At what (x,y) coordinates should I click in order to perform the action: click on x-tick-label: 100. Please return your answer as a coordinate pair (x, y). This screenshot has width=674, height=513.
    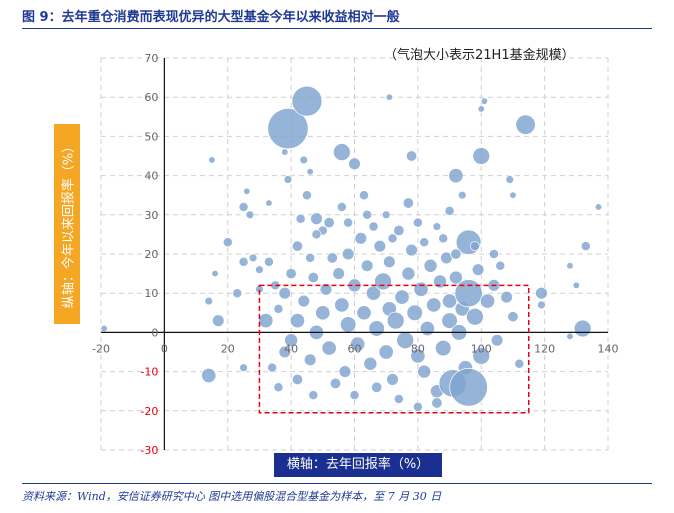
    Looking at the image, I should click on (481, 348).